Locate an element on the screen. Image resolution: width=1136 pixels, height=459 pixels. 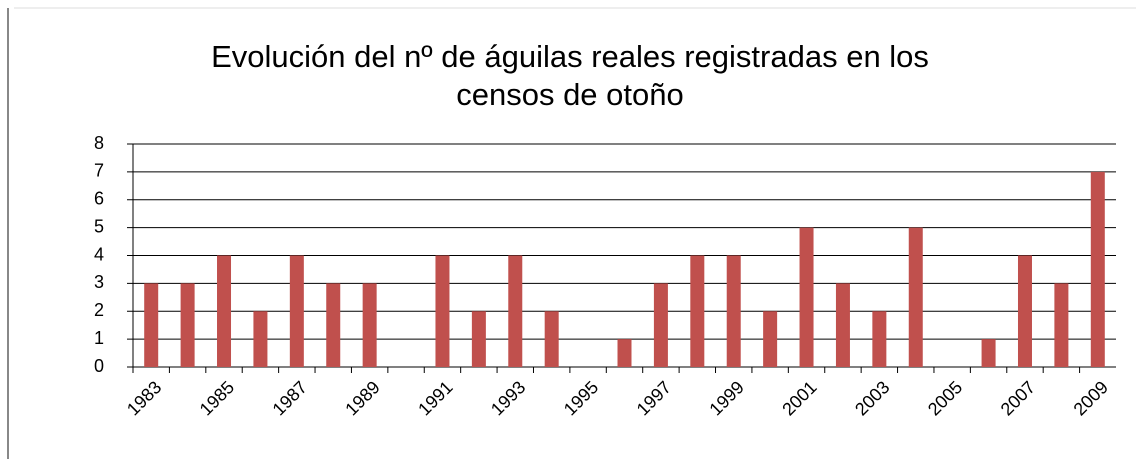
y-tick-label: 8 is located at coordinates (99, 143).